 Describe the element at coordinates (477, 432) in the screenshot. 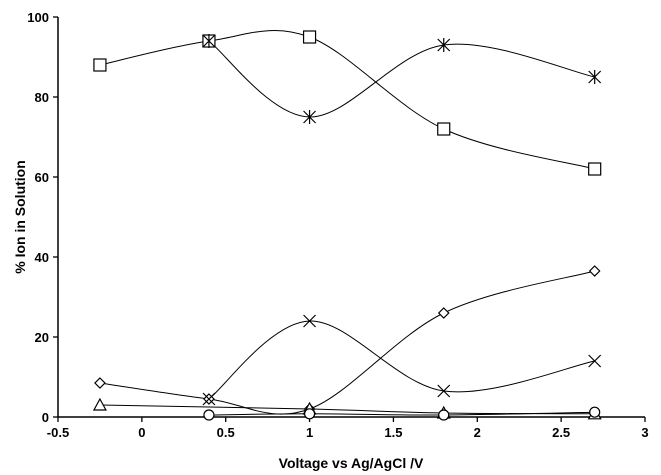

I see `x-tick-label: 2` at that location.